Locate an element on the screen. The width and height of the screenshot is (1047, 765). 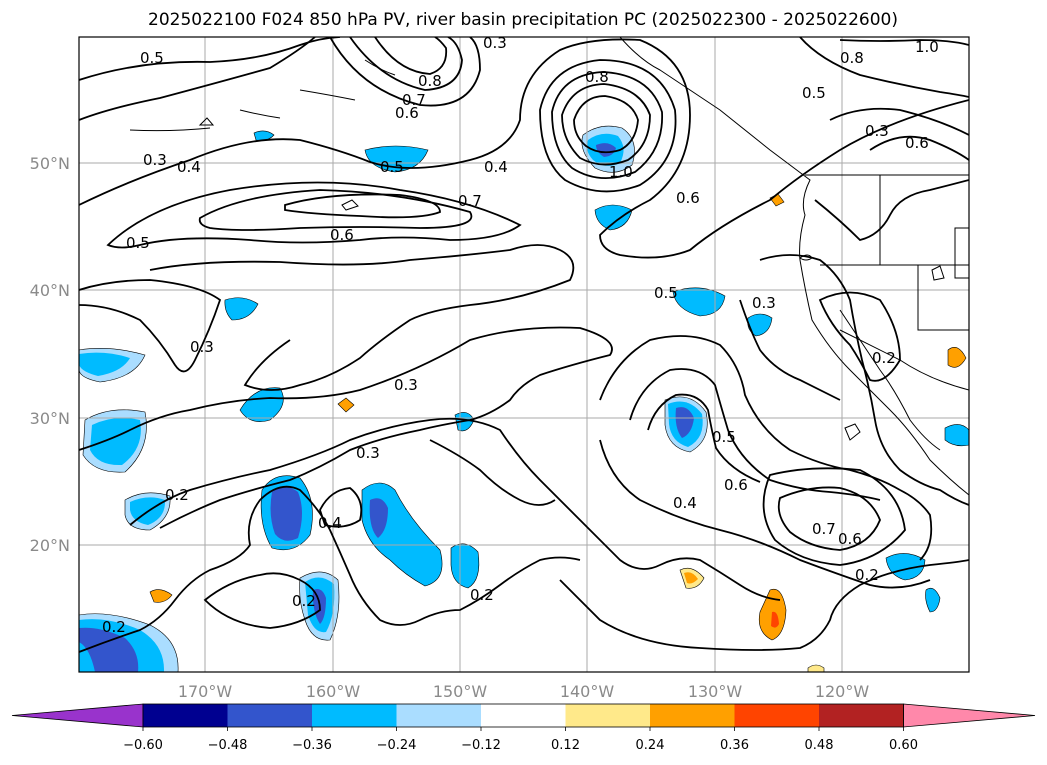
lat-tick-label: 50°N is located at coordinates (50, 163).